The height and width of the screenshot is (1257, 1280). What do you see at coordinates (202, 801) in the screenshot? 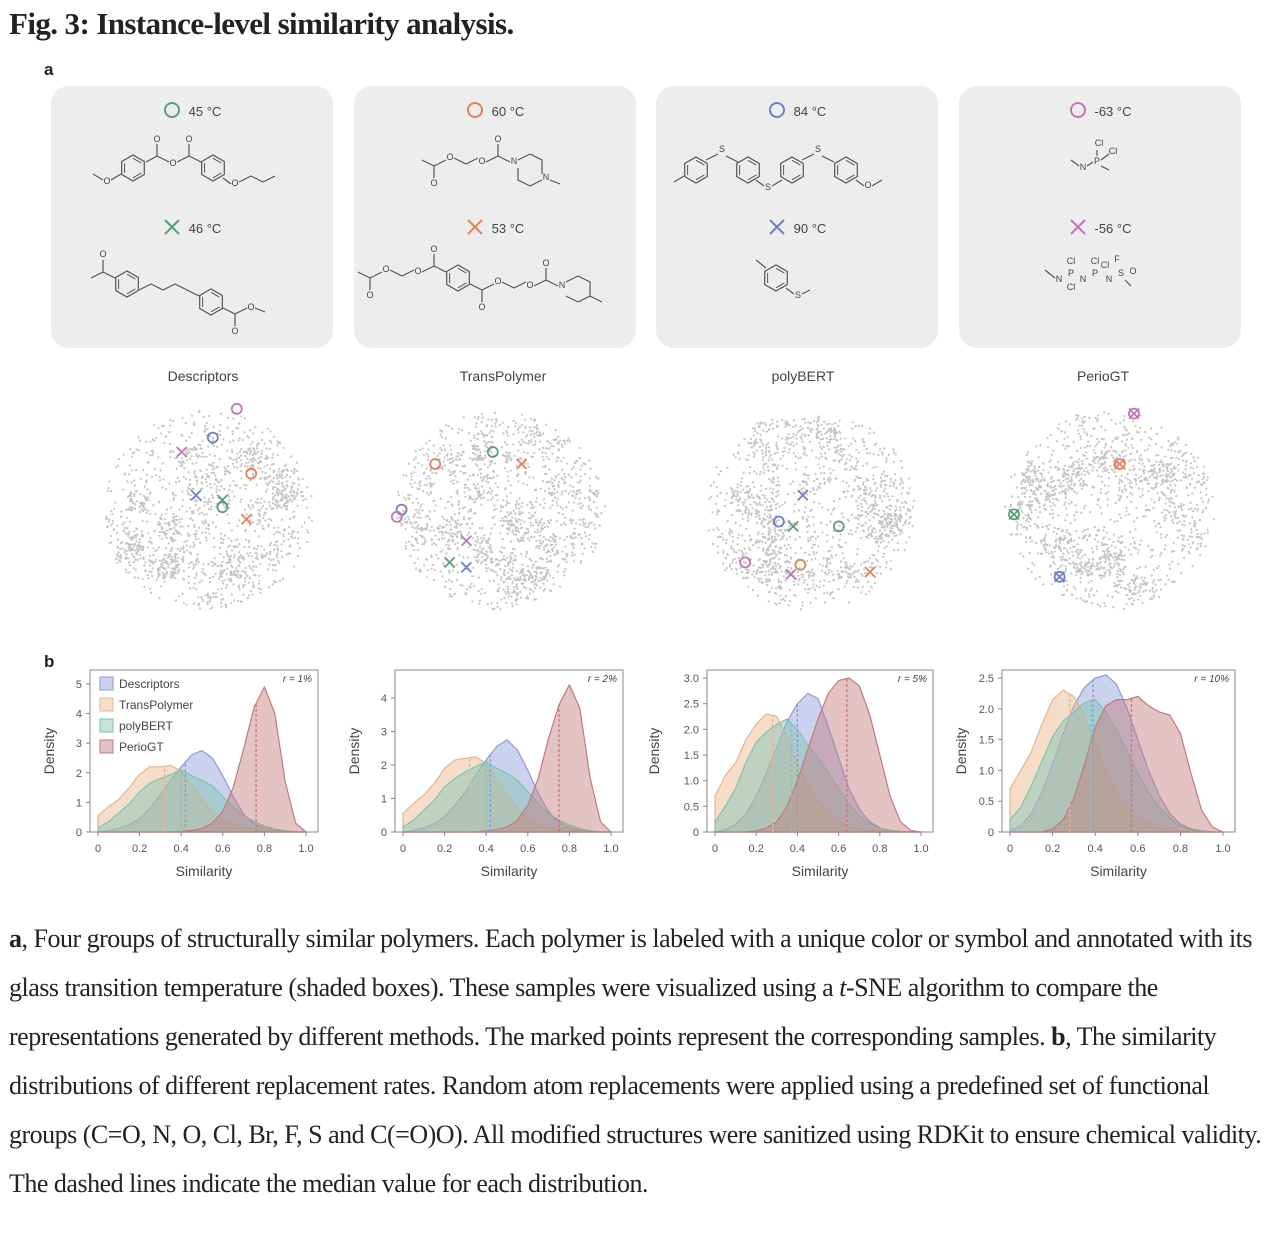
I see `density-area-polybert` at bounding box center [202, 801].